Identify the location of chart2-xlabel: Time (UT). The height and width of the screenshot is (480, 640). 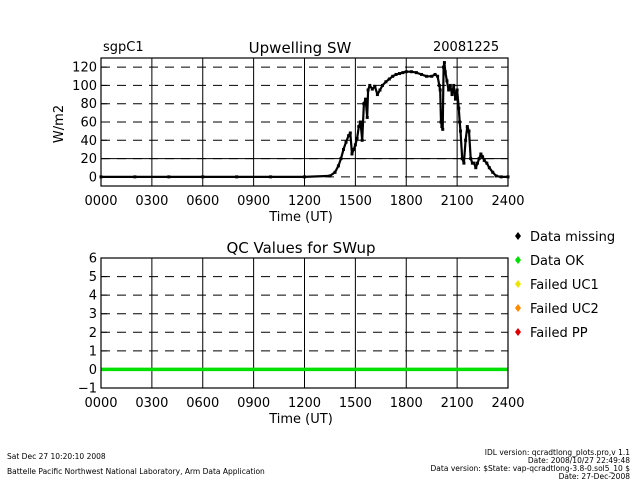
(300, 419).